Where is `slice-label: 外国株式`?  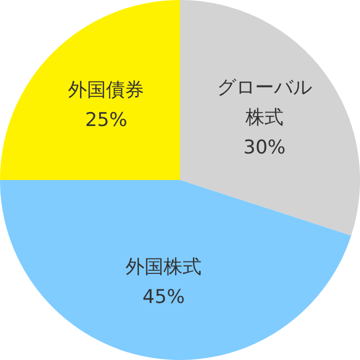 slice-label: 外国株式 is located at coordinates (164, 267).